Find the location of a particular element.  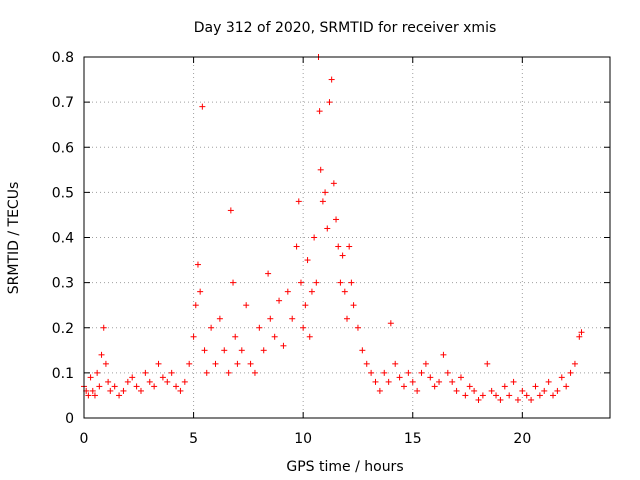

x-axis-label: GPS time / hours is located at coordinates (344, 467).